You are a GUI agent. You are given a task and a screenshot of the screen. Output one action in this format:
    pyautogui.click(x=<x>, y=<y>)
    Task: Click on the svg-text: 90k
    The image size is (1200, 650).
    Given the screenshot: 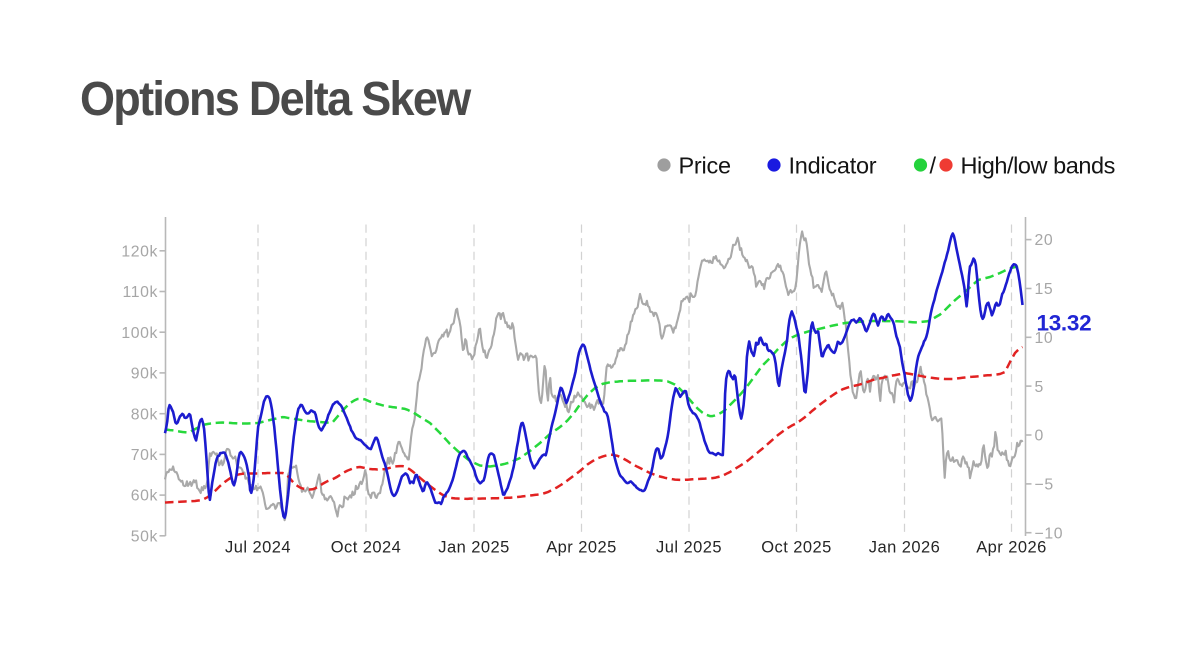 What is the action you would take?
    pyautogui.click(x=144, y=374)
    